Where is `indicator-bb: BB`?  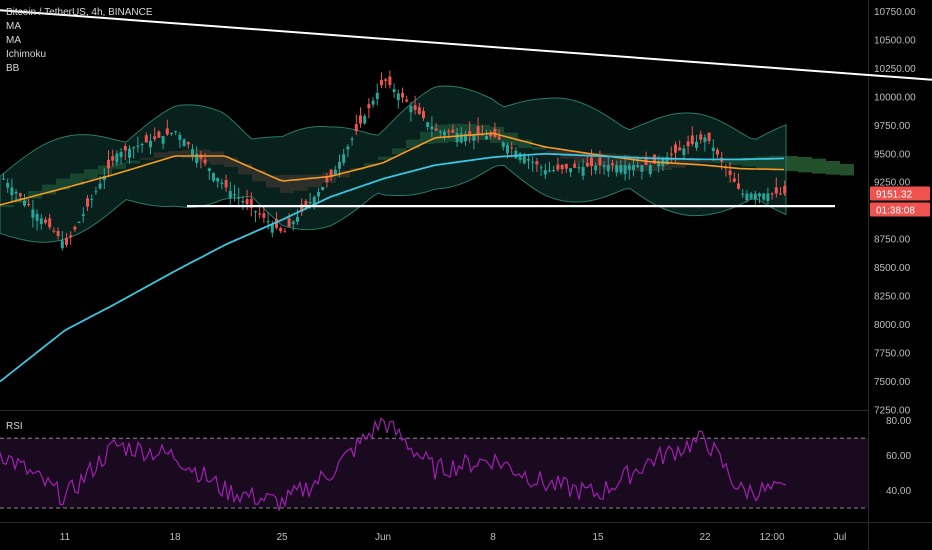 indicator-bb: BB is located at coordinates (13, 68).